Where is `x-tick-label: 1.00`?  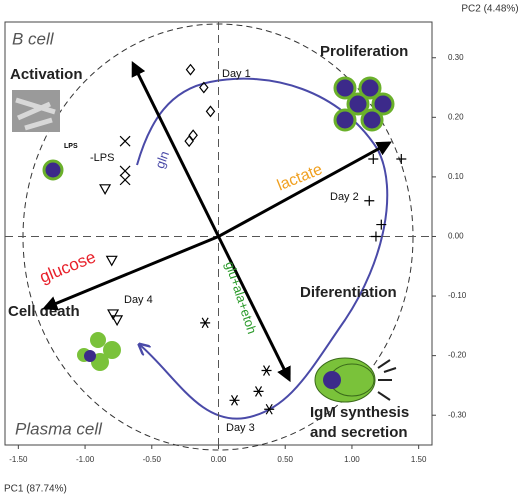
x-tick-label: 1.00 is located at coordinates (352, 459).